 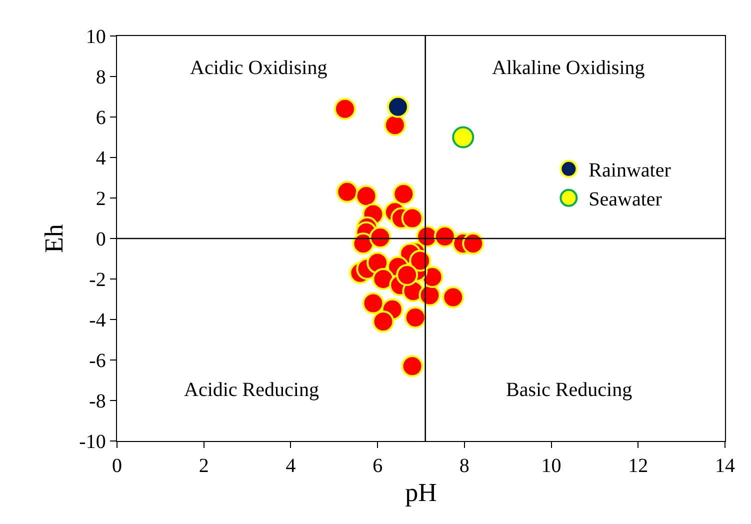 What do you see at coordinates (101, 118) in the screenshot?
I see `y-tick-label: 6` at bounding box center [101, 118].